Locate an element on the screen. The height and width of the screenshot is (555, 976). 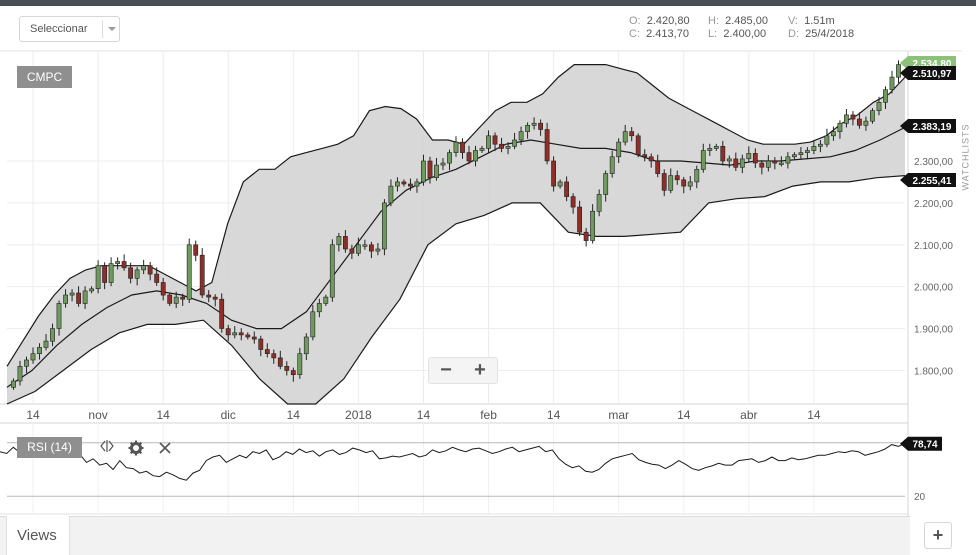
zoom-out-button: − is located at coordinates (446, 370).